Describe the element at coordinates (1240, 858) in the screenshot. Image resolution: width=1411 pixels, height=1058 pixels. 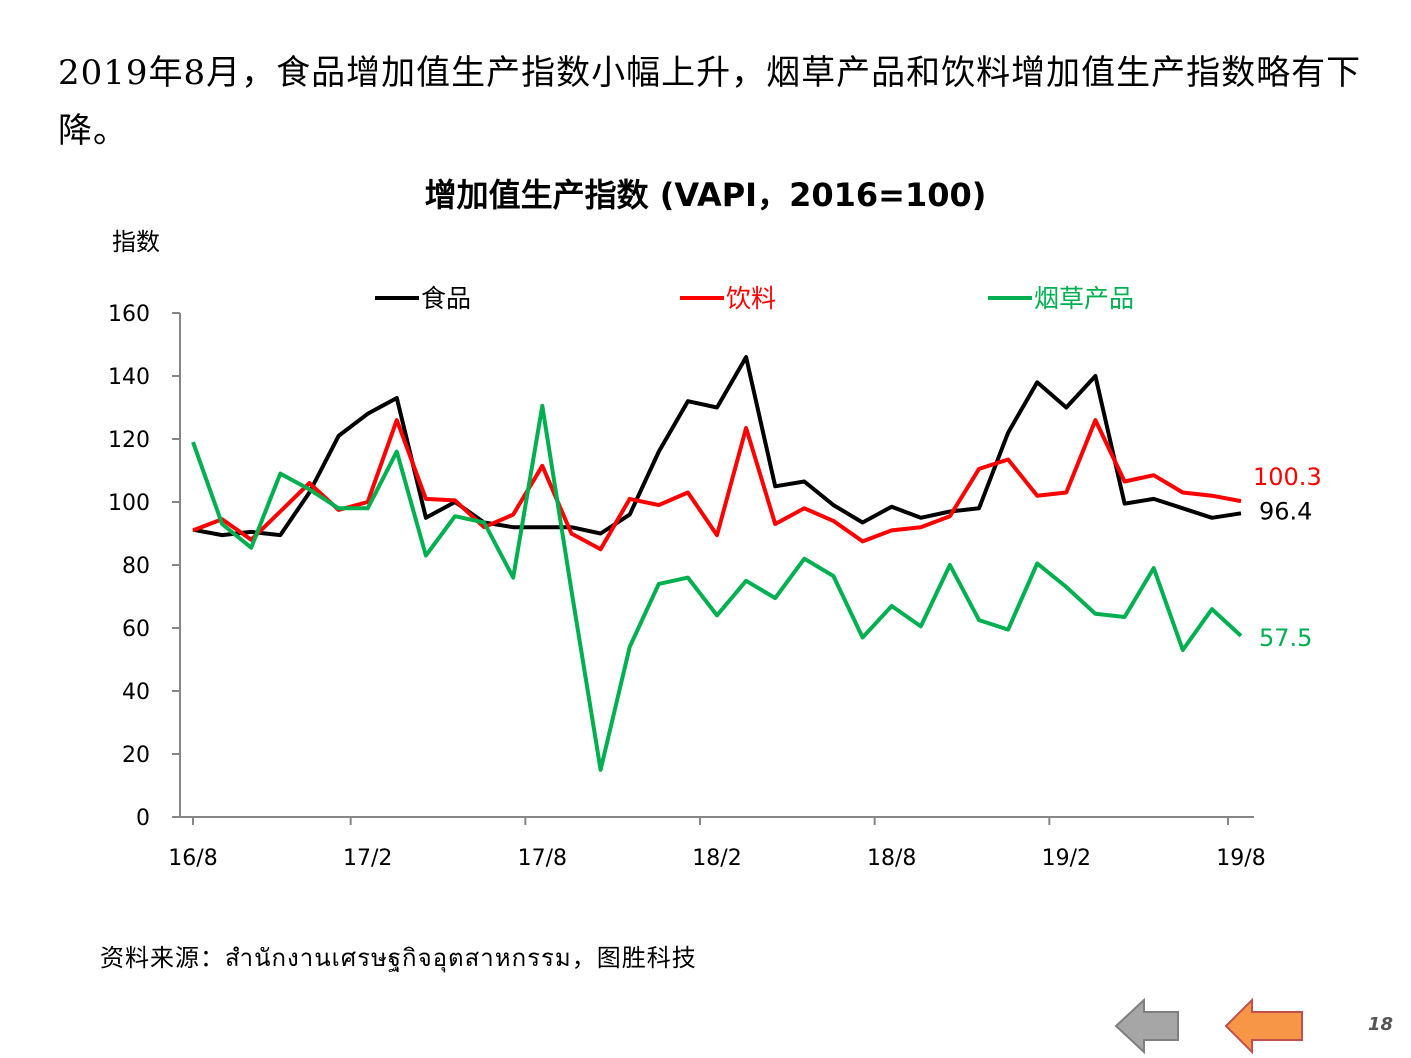
I see `x-tick-label: 19/8` at that location.